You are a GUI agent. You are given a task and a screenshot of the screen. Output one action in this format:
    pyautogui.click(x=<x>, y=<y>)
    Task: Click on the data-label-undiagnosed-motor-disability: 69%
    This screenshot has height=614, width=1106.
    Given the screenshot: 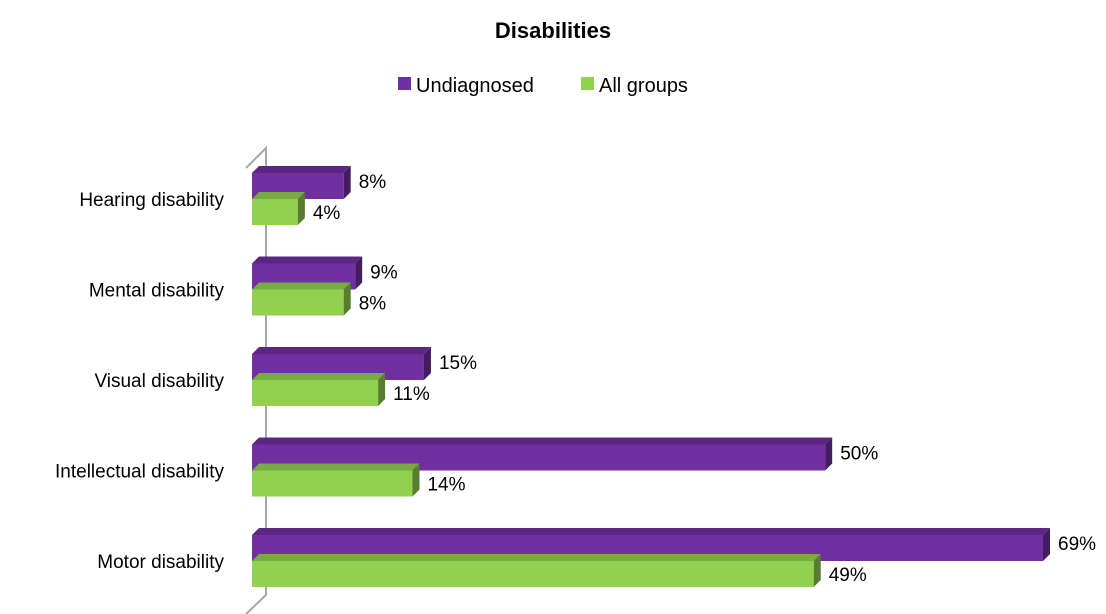 What is the action you would take?
    pyautogui.click(x=1077, y=544)
    